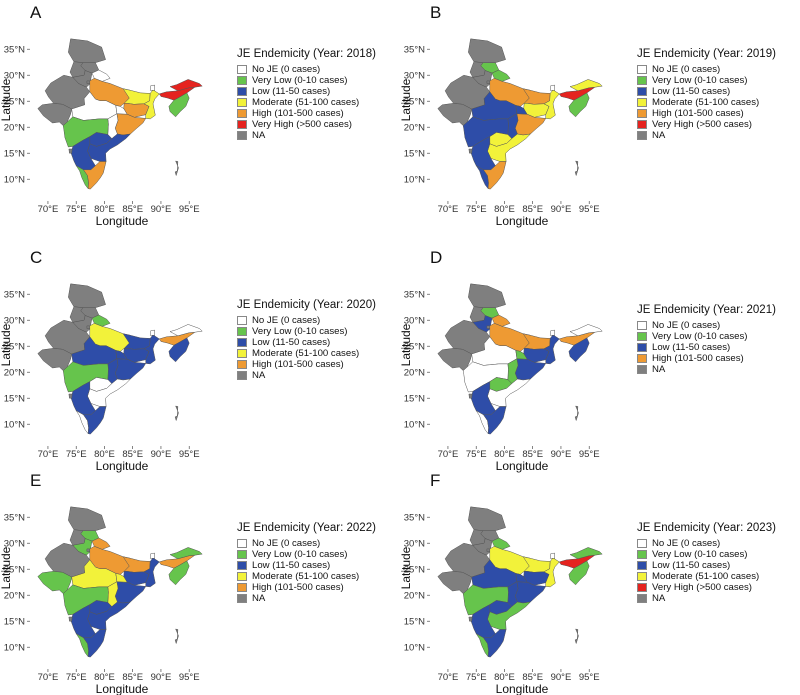 Image resolution: width=800 pixels, height=695 pixels. I want to click on x-tick-label: 90°E, so click(561, 454).